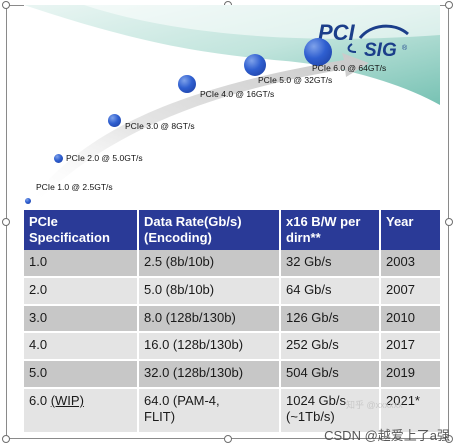 The height and width of the screenshot is (447, 460). What do you see at coordinates (410, 319) in the screenshot?
I see `cell-year: 2010` at bounding box center [410, 319].